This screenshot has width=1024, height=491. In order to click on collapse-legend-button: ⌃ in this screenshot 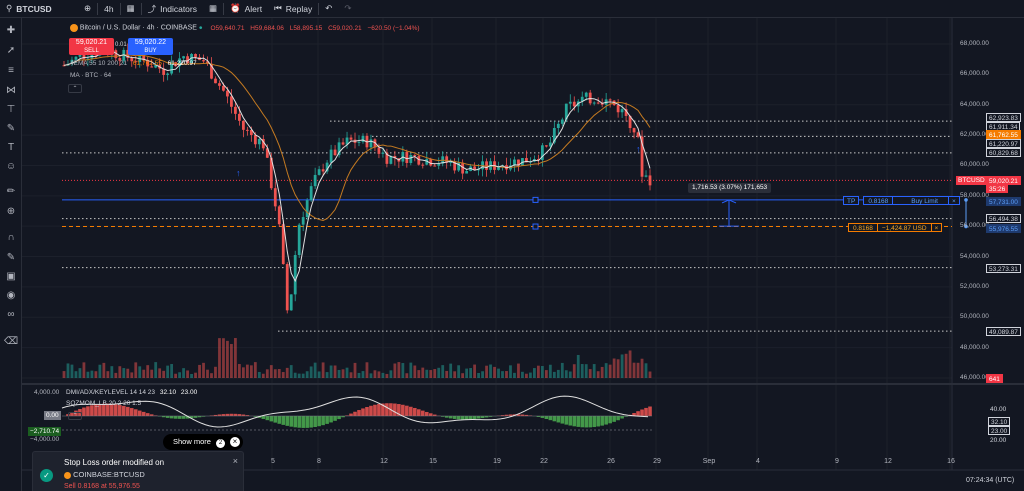, I will do `click(75, 88)`.